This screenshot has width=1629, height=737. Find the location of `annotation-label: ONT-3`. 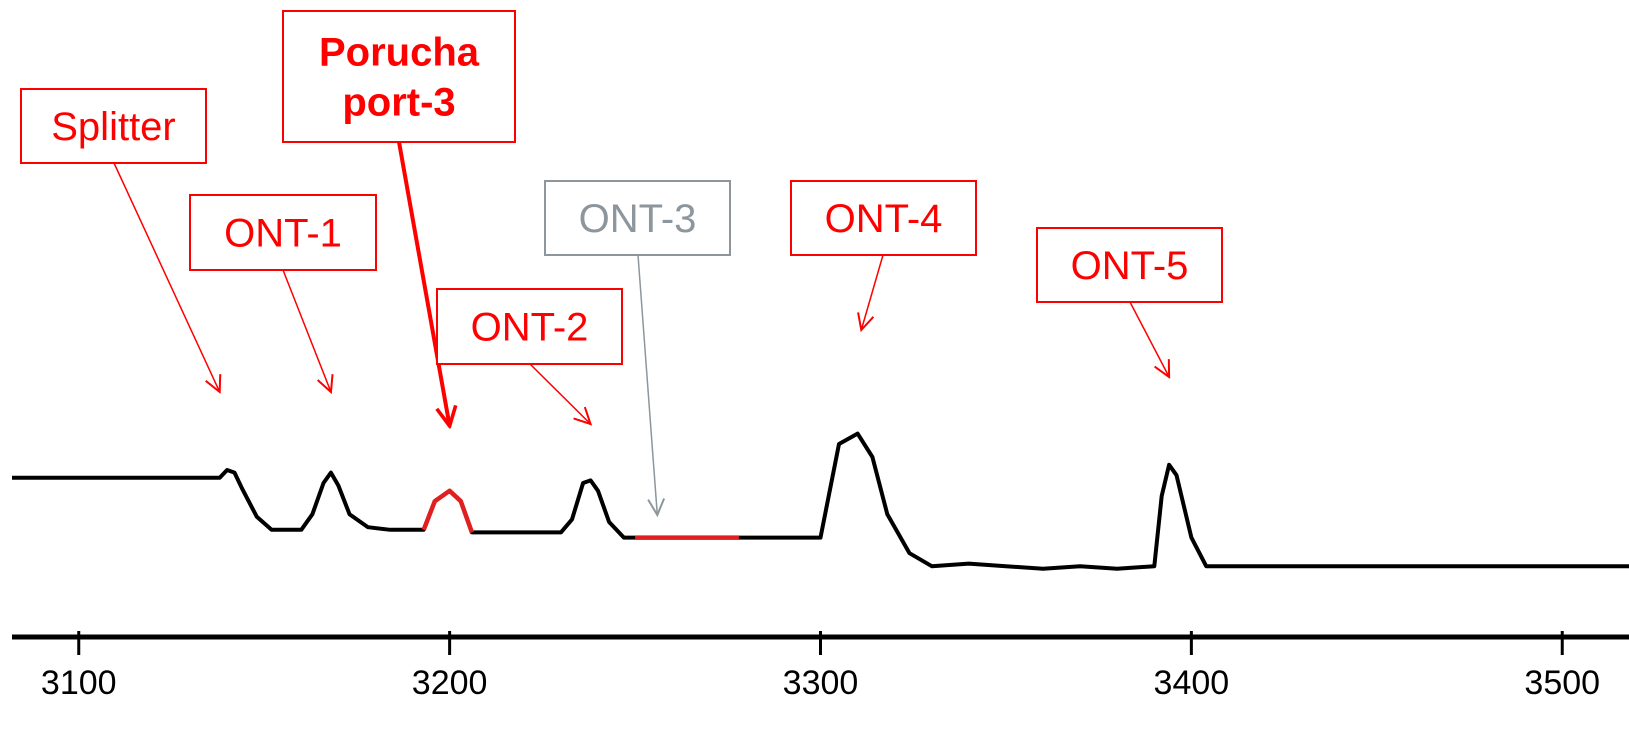

annotation-label: ONT-3 is located at coordinates (638, 219).